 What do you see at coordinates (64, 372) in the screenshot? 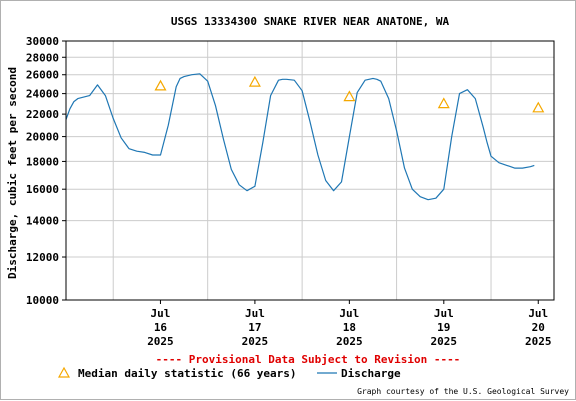
I see `median-legend-icon` at bounding box center [64, 372].